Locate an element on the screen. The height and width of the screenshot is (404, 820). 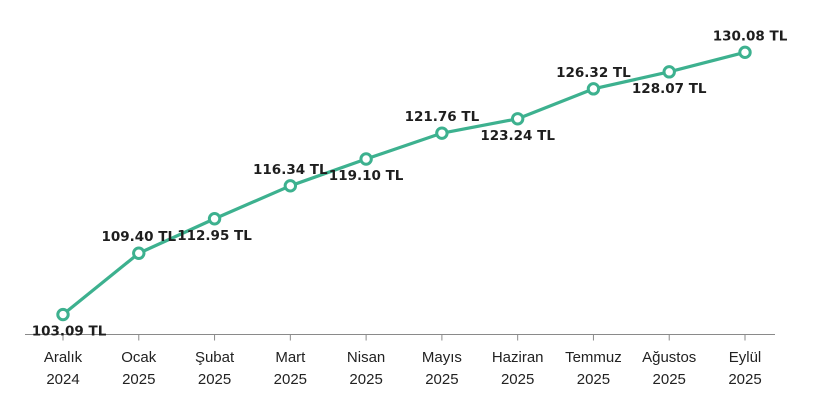
x-tick-label: Haziran 2025 is located at coordinates (518, 368).